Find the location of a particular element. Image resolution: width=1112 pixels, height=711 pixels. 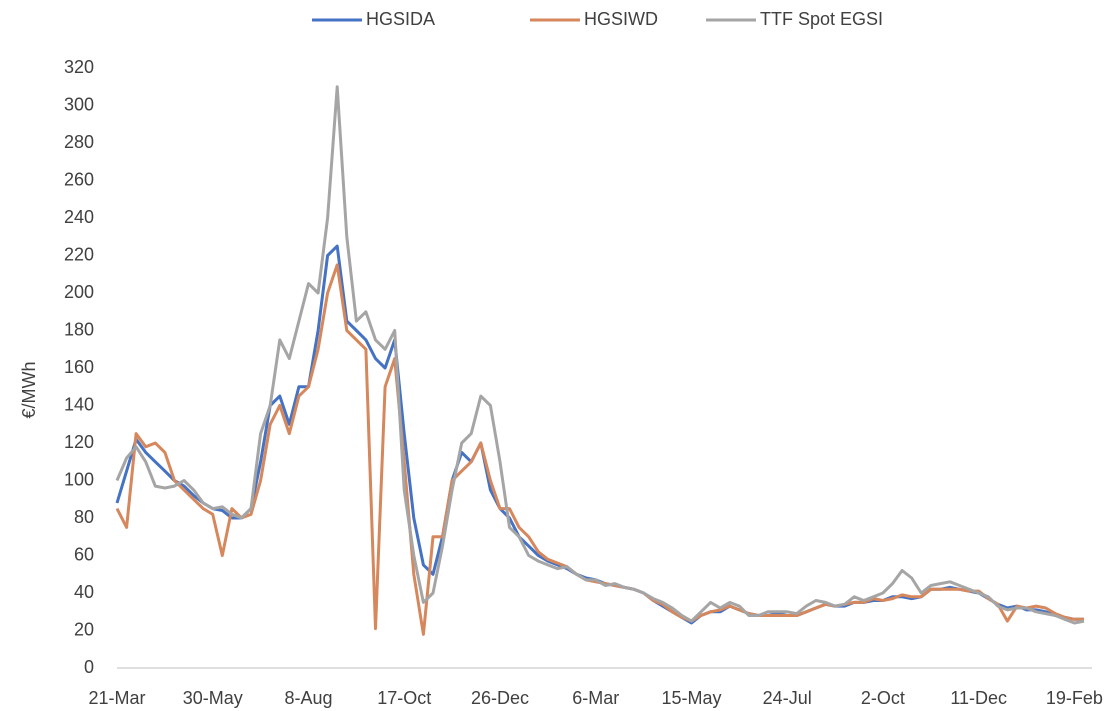

x-tick-label: 6-Mar is located at coordinates (595, 698).